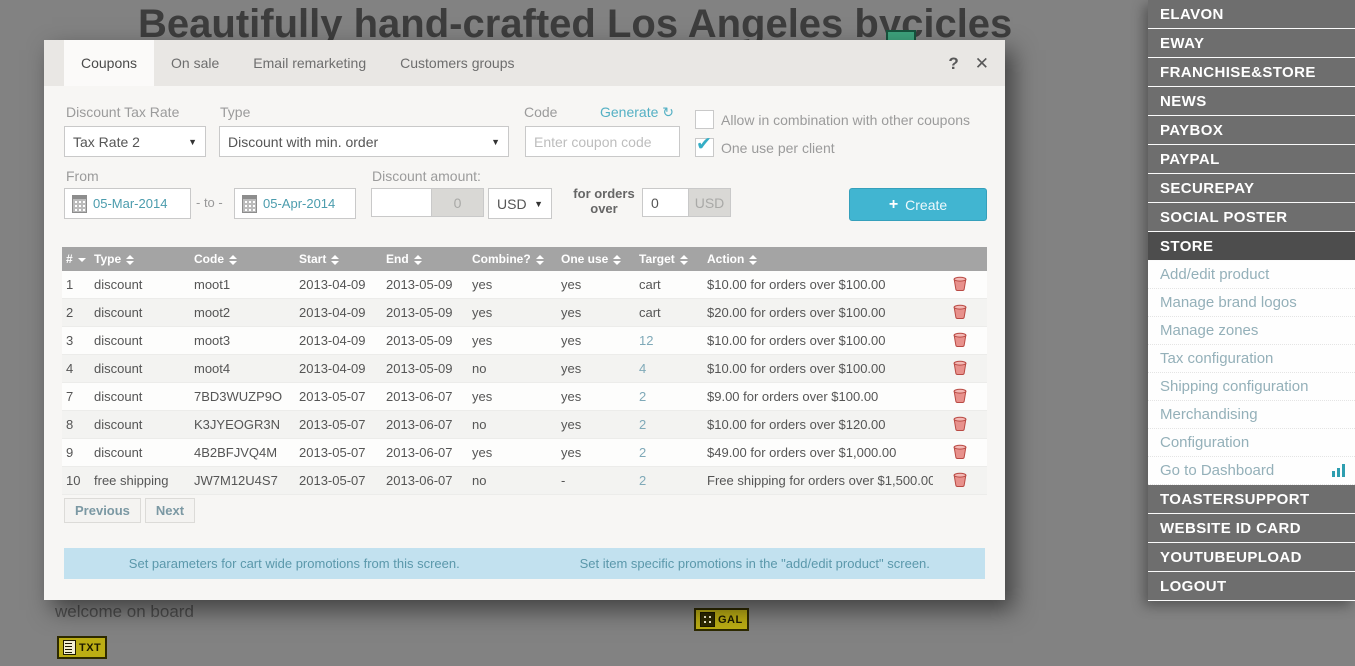 Image resolution: width=1355 pixels, height=666 pixels. I want to click on tax-rate-select: Tax Rate 2 ▼, so click(135, 141).